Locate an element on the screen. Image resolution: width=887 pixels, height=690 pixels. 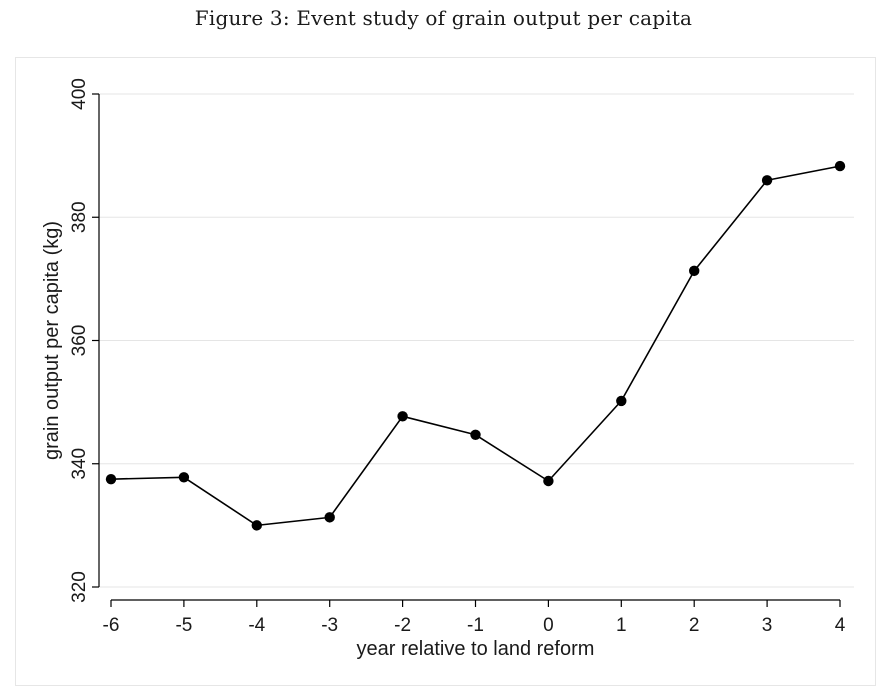
x-ticks: -6 -5 -4 -3 -2 -1 0 1 2 3 4 is located at coordinates (474, 618).